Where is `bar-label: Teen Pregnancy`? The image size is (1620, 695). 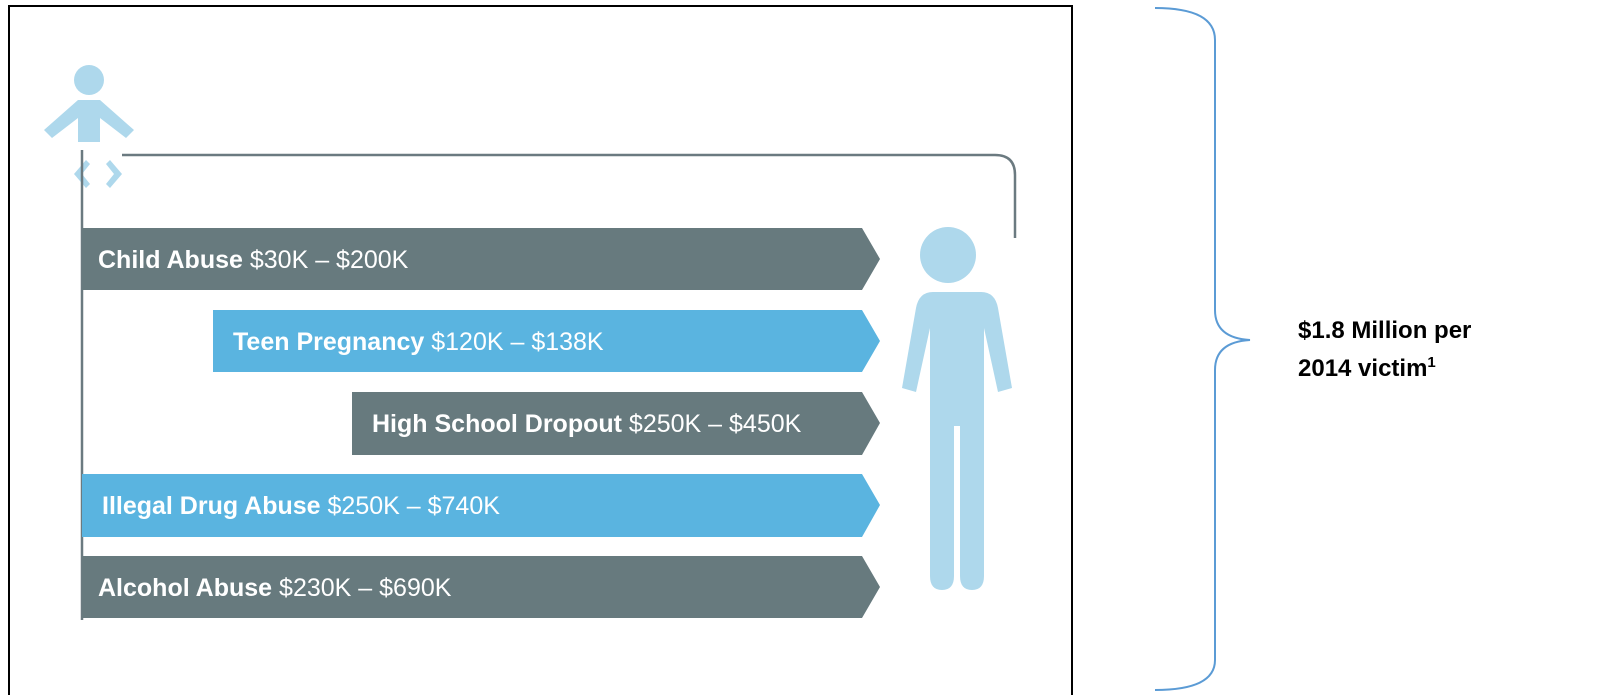
bar-label: Teen Pregnancy is located at coordinates (328, 342).